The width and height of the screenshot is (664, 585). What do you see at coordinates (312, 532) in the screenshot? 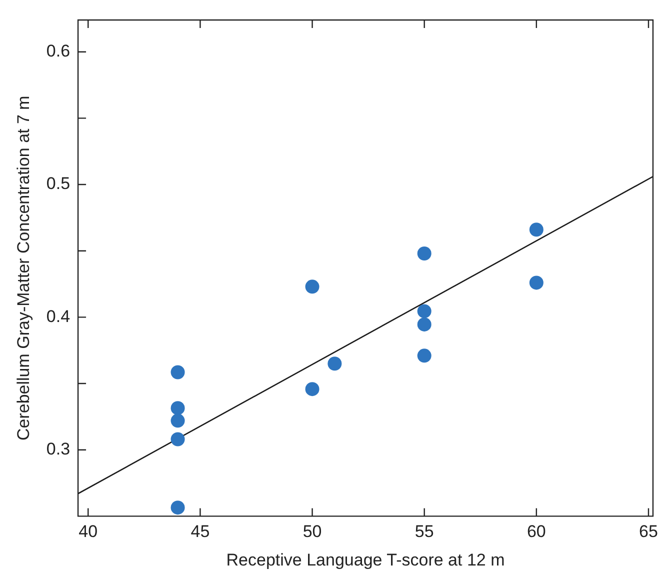
I see `x-tick-label: 50` at bounding box center [312, 532].